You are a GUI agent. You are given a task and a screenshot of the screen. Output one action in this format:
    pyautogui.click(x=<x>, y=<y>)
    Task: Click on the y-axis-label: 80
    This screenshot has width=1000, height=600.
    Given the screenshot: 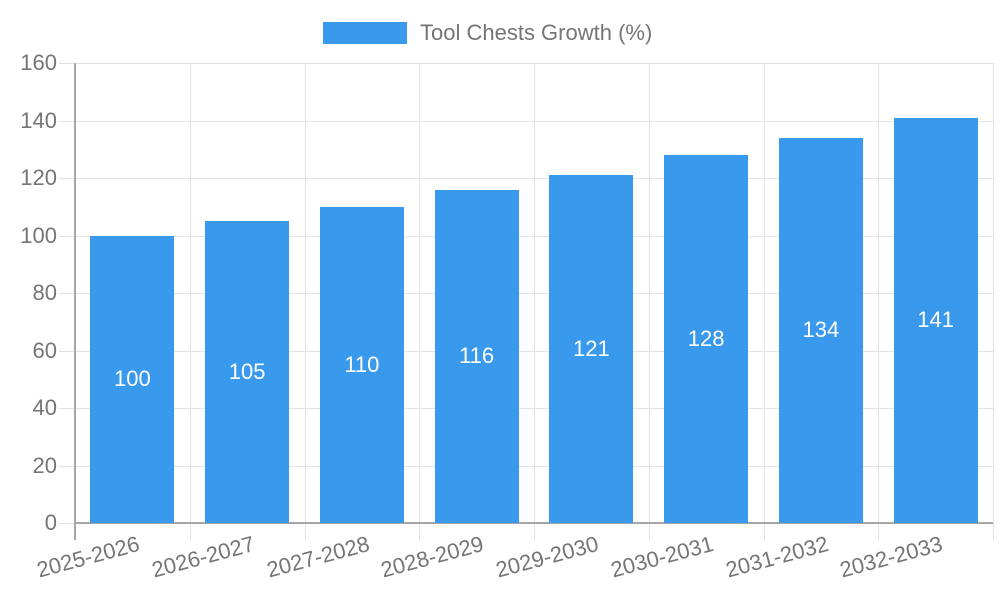 What is the action you would take?
    pyautogui.click(x=44, y=292)
    